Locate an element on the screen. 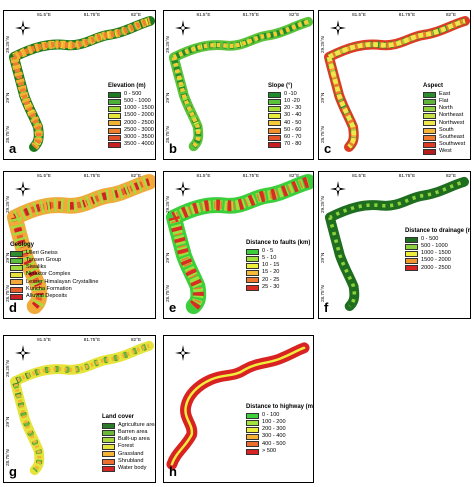  legend-item: South is located at coordinates (444, 130).